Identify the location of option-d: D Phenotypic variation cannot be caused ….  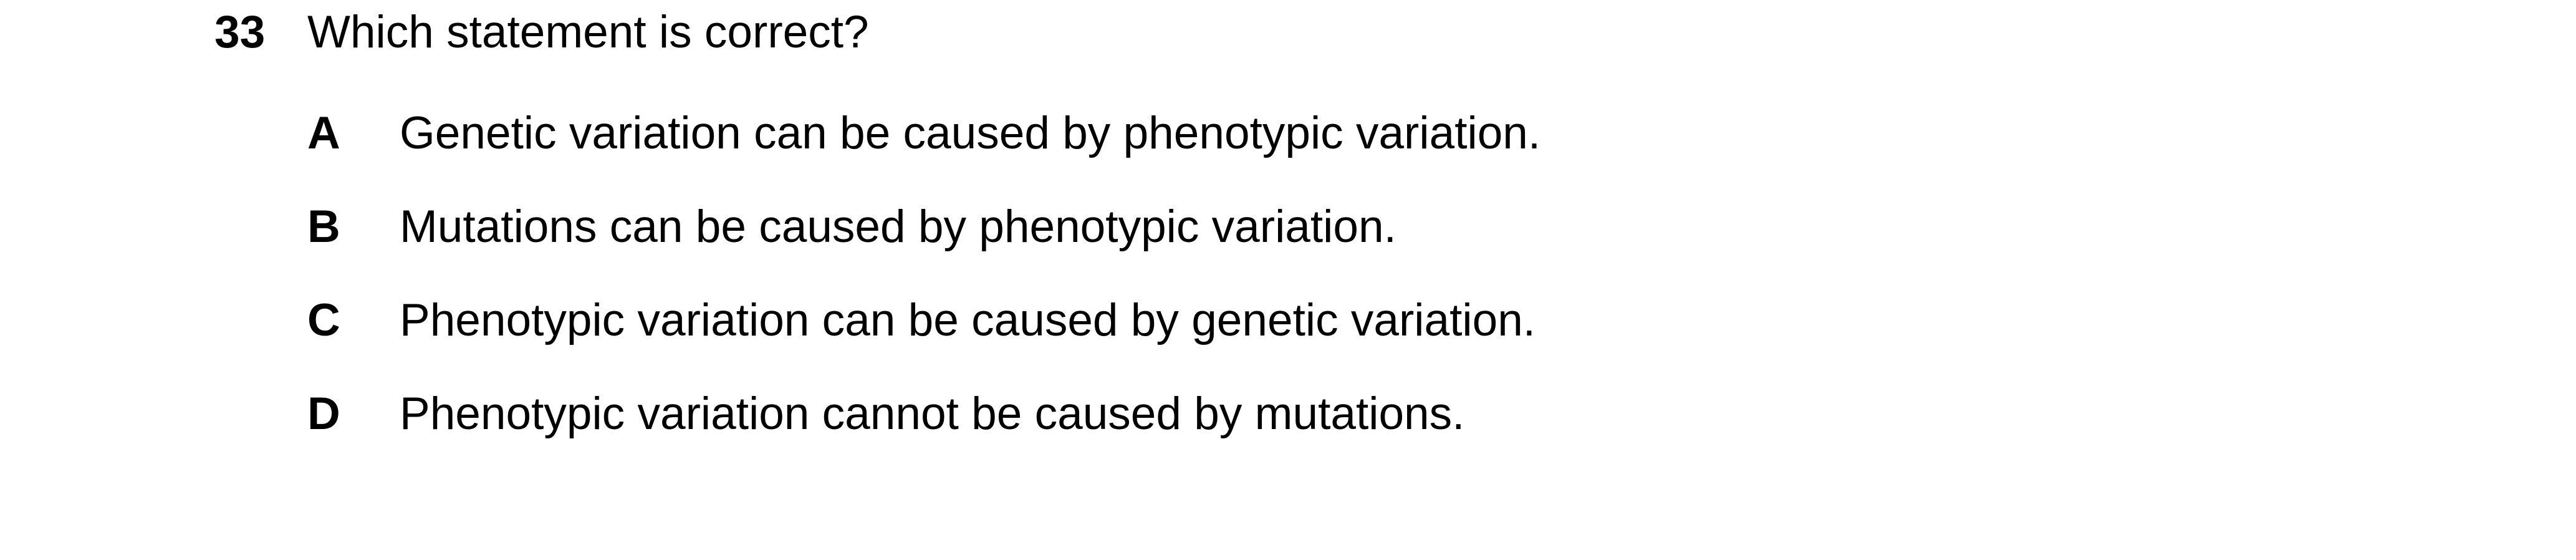
(1304, 414).